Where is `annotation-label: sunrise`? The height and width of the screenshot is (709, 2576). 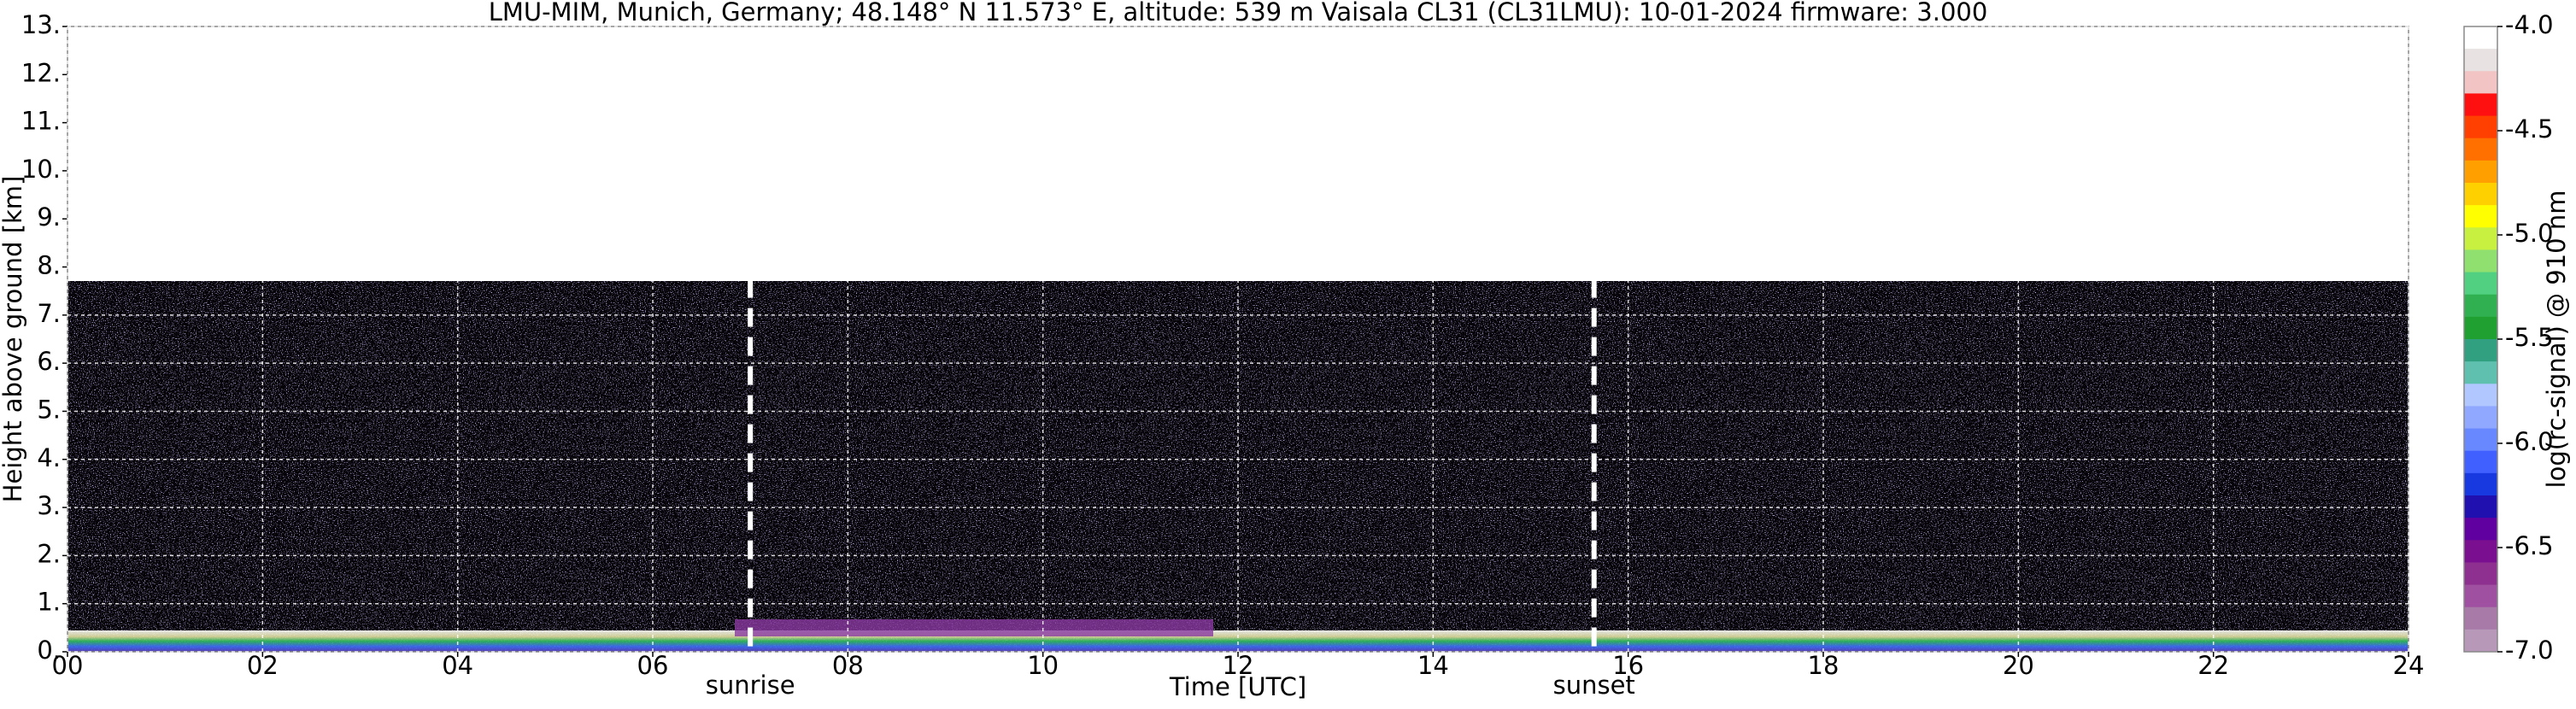 annotation-label: sunrise is located at coordinates (750, 685).